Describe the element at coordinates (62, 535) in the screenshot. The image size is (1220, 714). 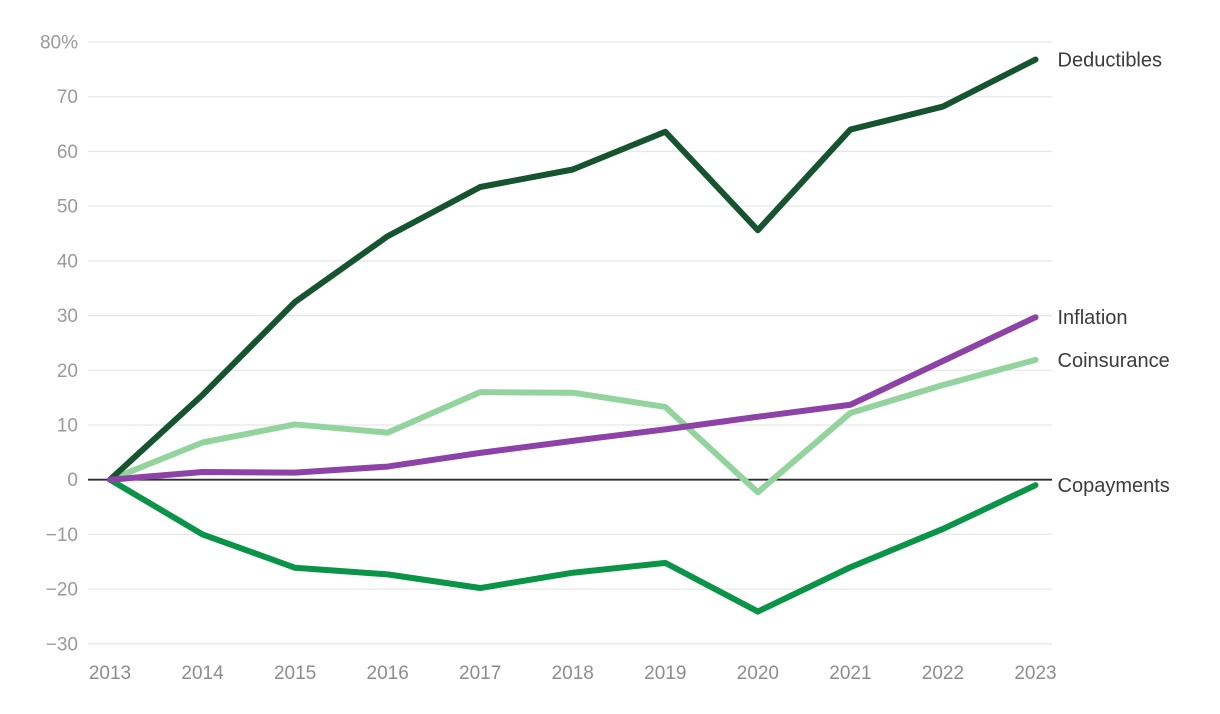
I see `y-axis-tick-label: −10` at that location.